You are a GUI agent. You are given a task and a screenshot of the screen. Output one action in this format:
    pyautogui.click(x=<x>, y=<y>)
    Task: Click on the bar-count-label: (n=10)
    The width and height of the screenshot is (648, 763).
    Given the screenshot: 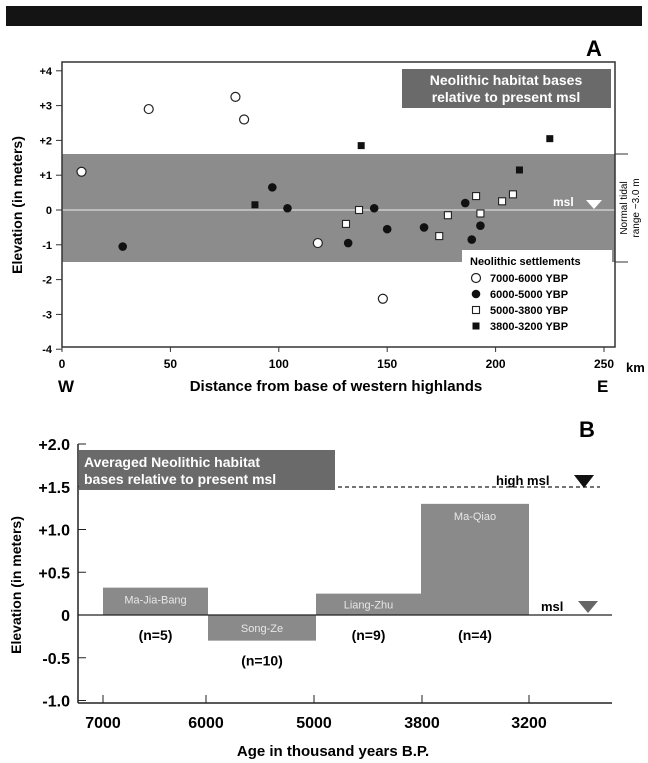 What is the action you would take?
    pyautogui.click(x=262, y=661)
    